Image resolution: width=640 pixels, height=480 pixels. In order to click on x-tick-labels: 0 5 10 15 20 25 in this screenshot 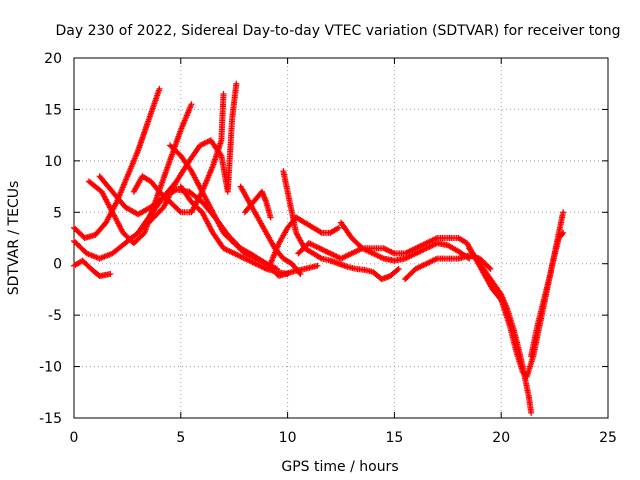, I will do `click(343, 438)`.